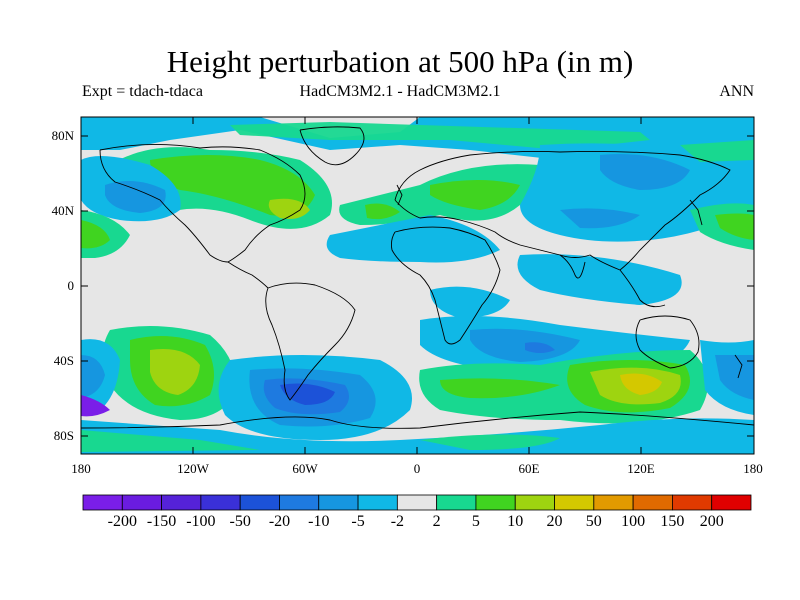 The height and width of the screenshot is (600, 800). What do you see at coordinates (672, 521) in the screenshot?
I see `colorbar-label: 150` at bounding box center [672, 521].